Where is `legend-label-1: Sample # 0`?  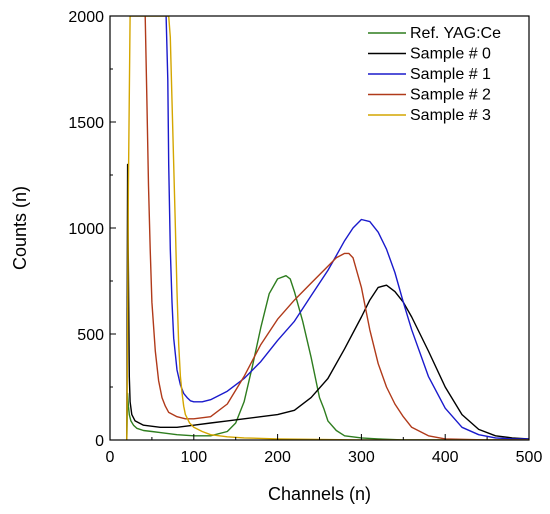
legend-label-1: Sample # 0 is located at coordinates (450, 54).